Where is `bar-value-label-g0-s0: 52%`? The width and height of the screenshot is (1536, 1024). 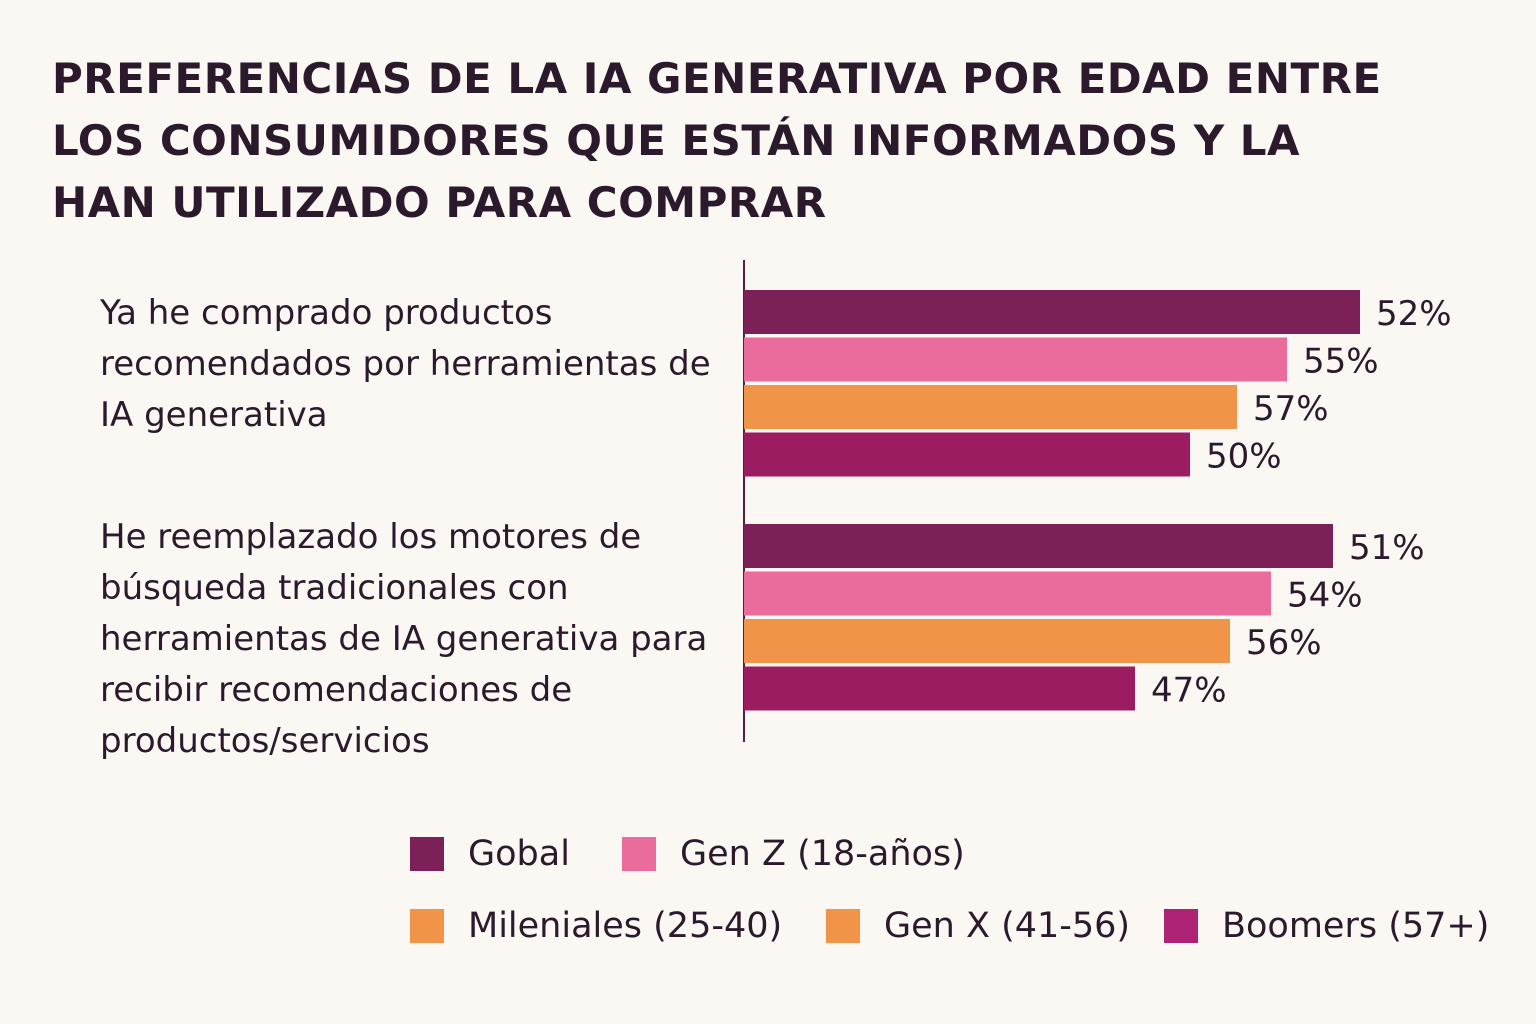
bar-value-label-g0-s0: 52% is located at coordinates (1414, 314).